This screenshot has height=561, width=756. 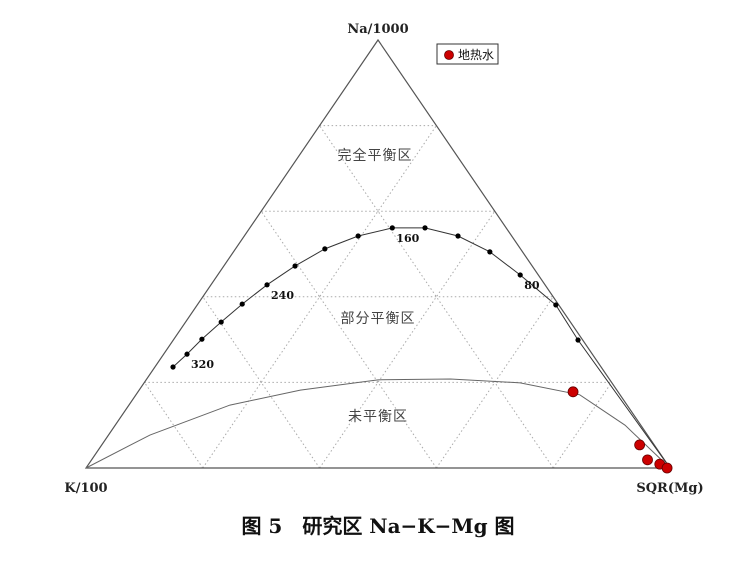 I want to click on isotherm-label: 80, so click(x=532, y=285).